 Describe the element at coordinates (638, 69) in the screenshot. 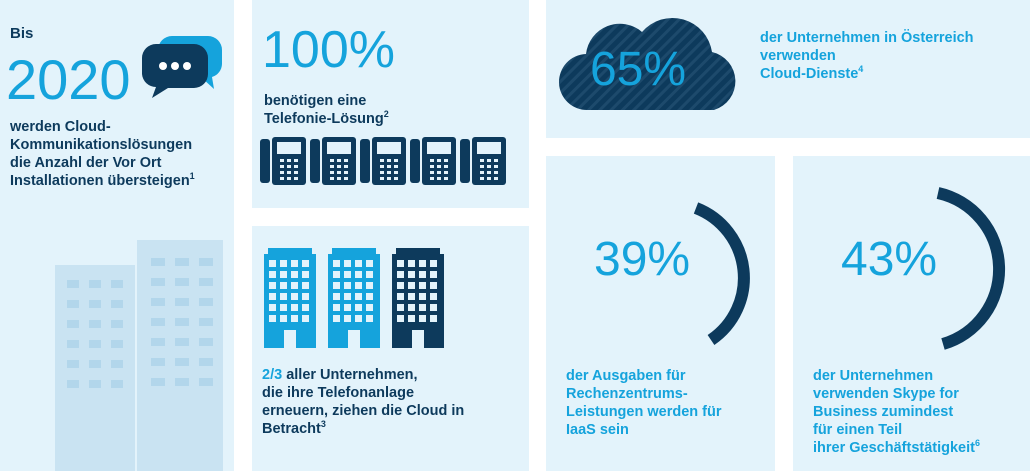

I see `percent-65: 65%` at that location.